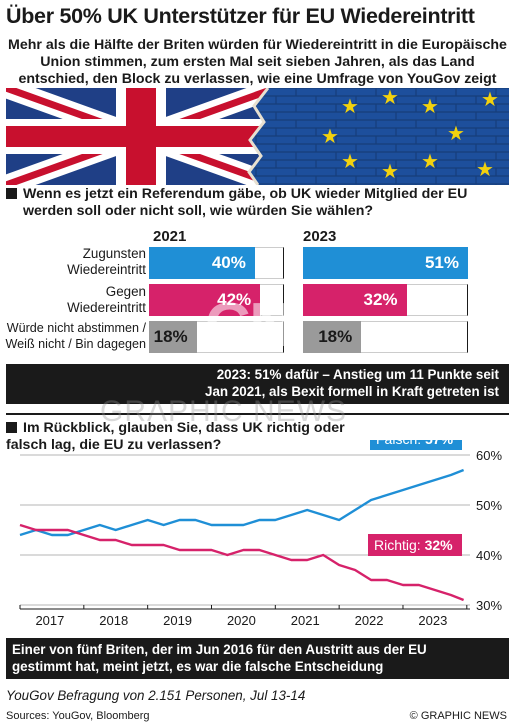  What do you see at coordinates (458, 716) in the screenshot?
I see `copyright: © GRAPHIC NEWS` at bounding box center [458, 716].